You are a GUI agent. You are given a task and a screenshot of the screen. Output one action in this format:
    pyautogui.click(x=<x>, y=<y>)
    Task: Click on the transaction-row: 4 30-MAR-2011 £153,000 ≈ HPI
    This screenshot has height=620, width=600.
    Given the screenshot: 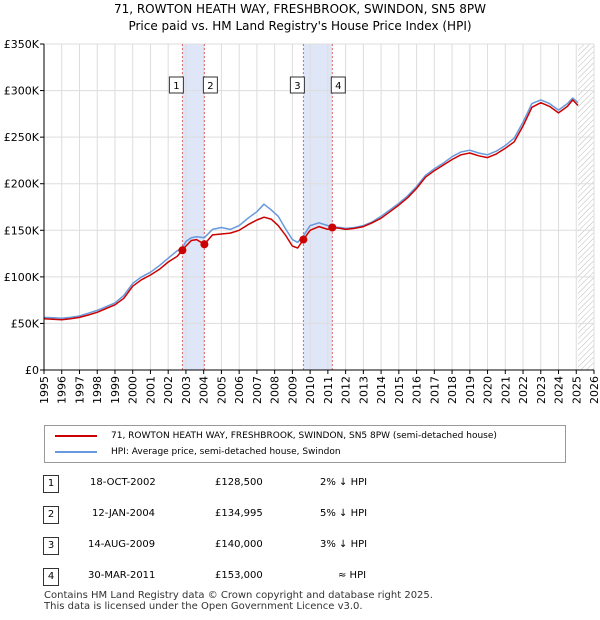 What is the action you would take?
    pyautogui.click(x=300, y=577)
    